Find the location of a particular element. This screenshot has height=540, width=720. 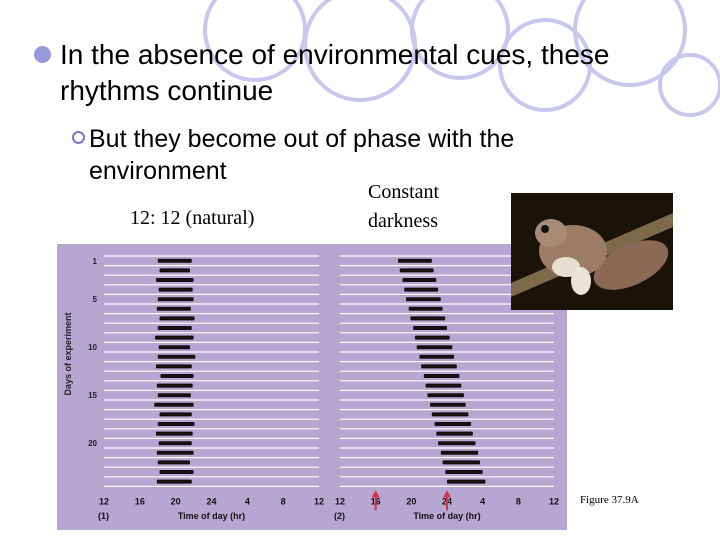

y-axis-label: Days of experiment is located at coordinates (68, 353).